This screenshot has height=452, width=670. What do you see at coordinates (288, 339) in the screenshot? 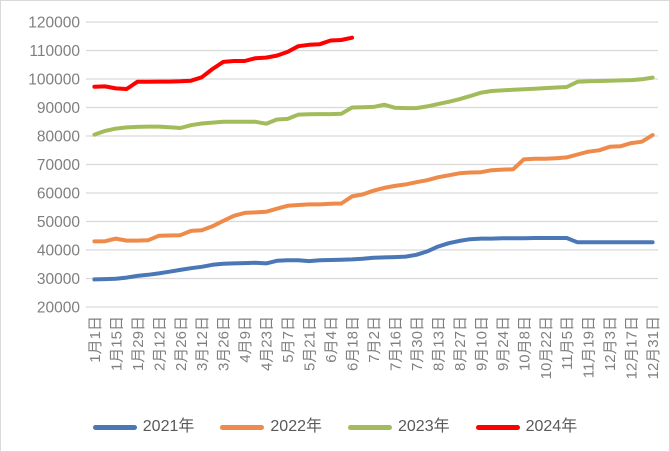
I see `x-axis-tick-label: 5月7日` at bounding box center [288, 339].